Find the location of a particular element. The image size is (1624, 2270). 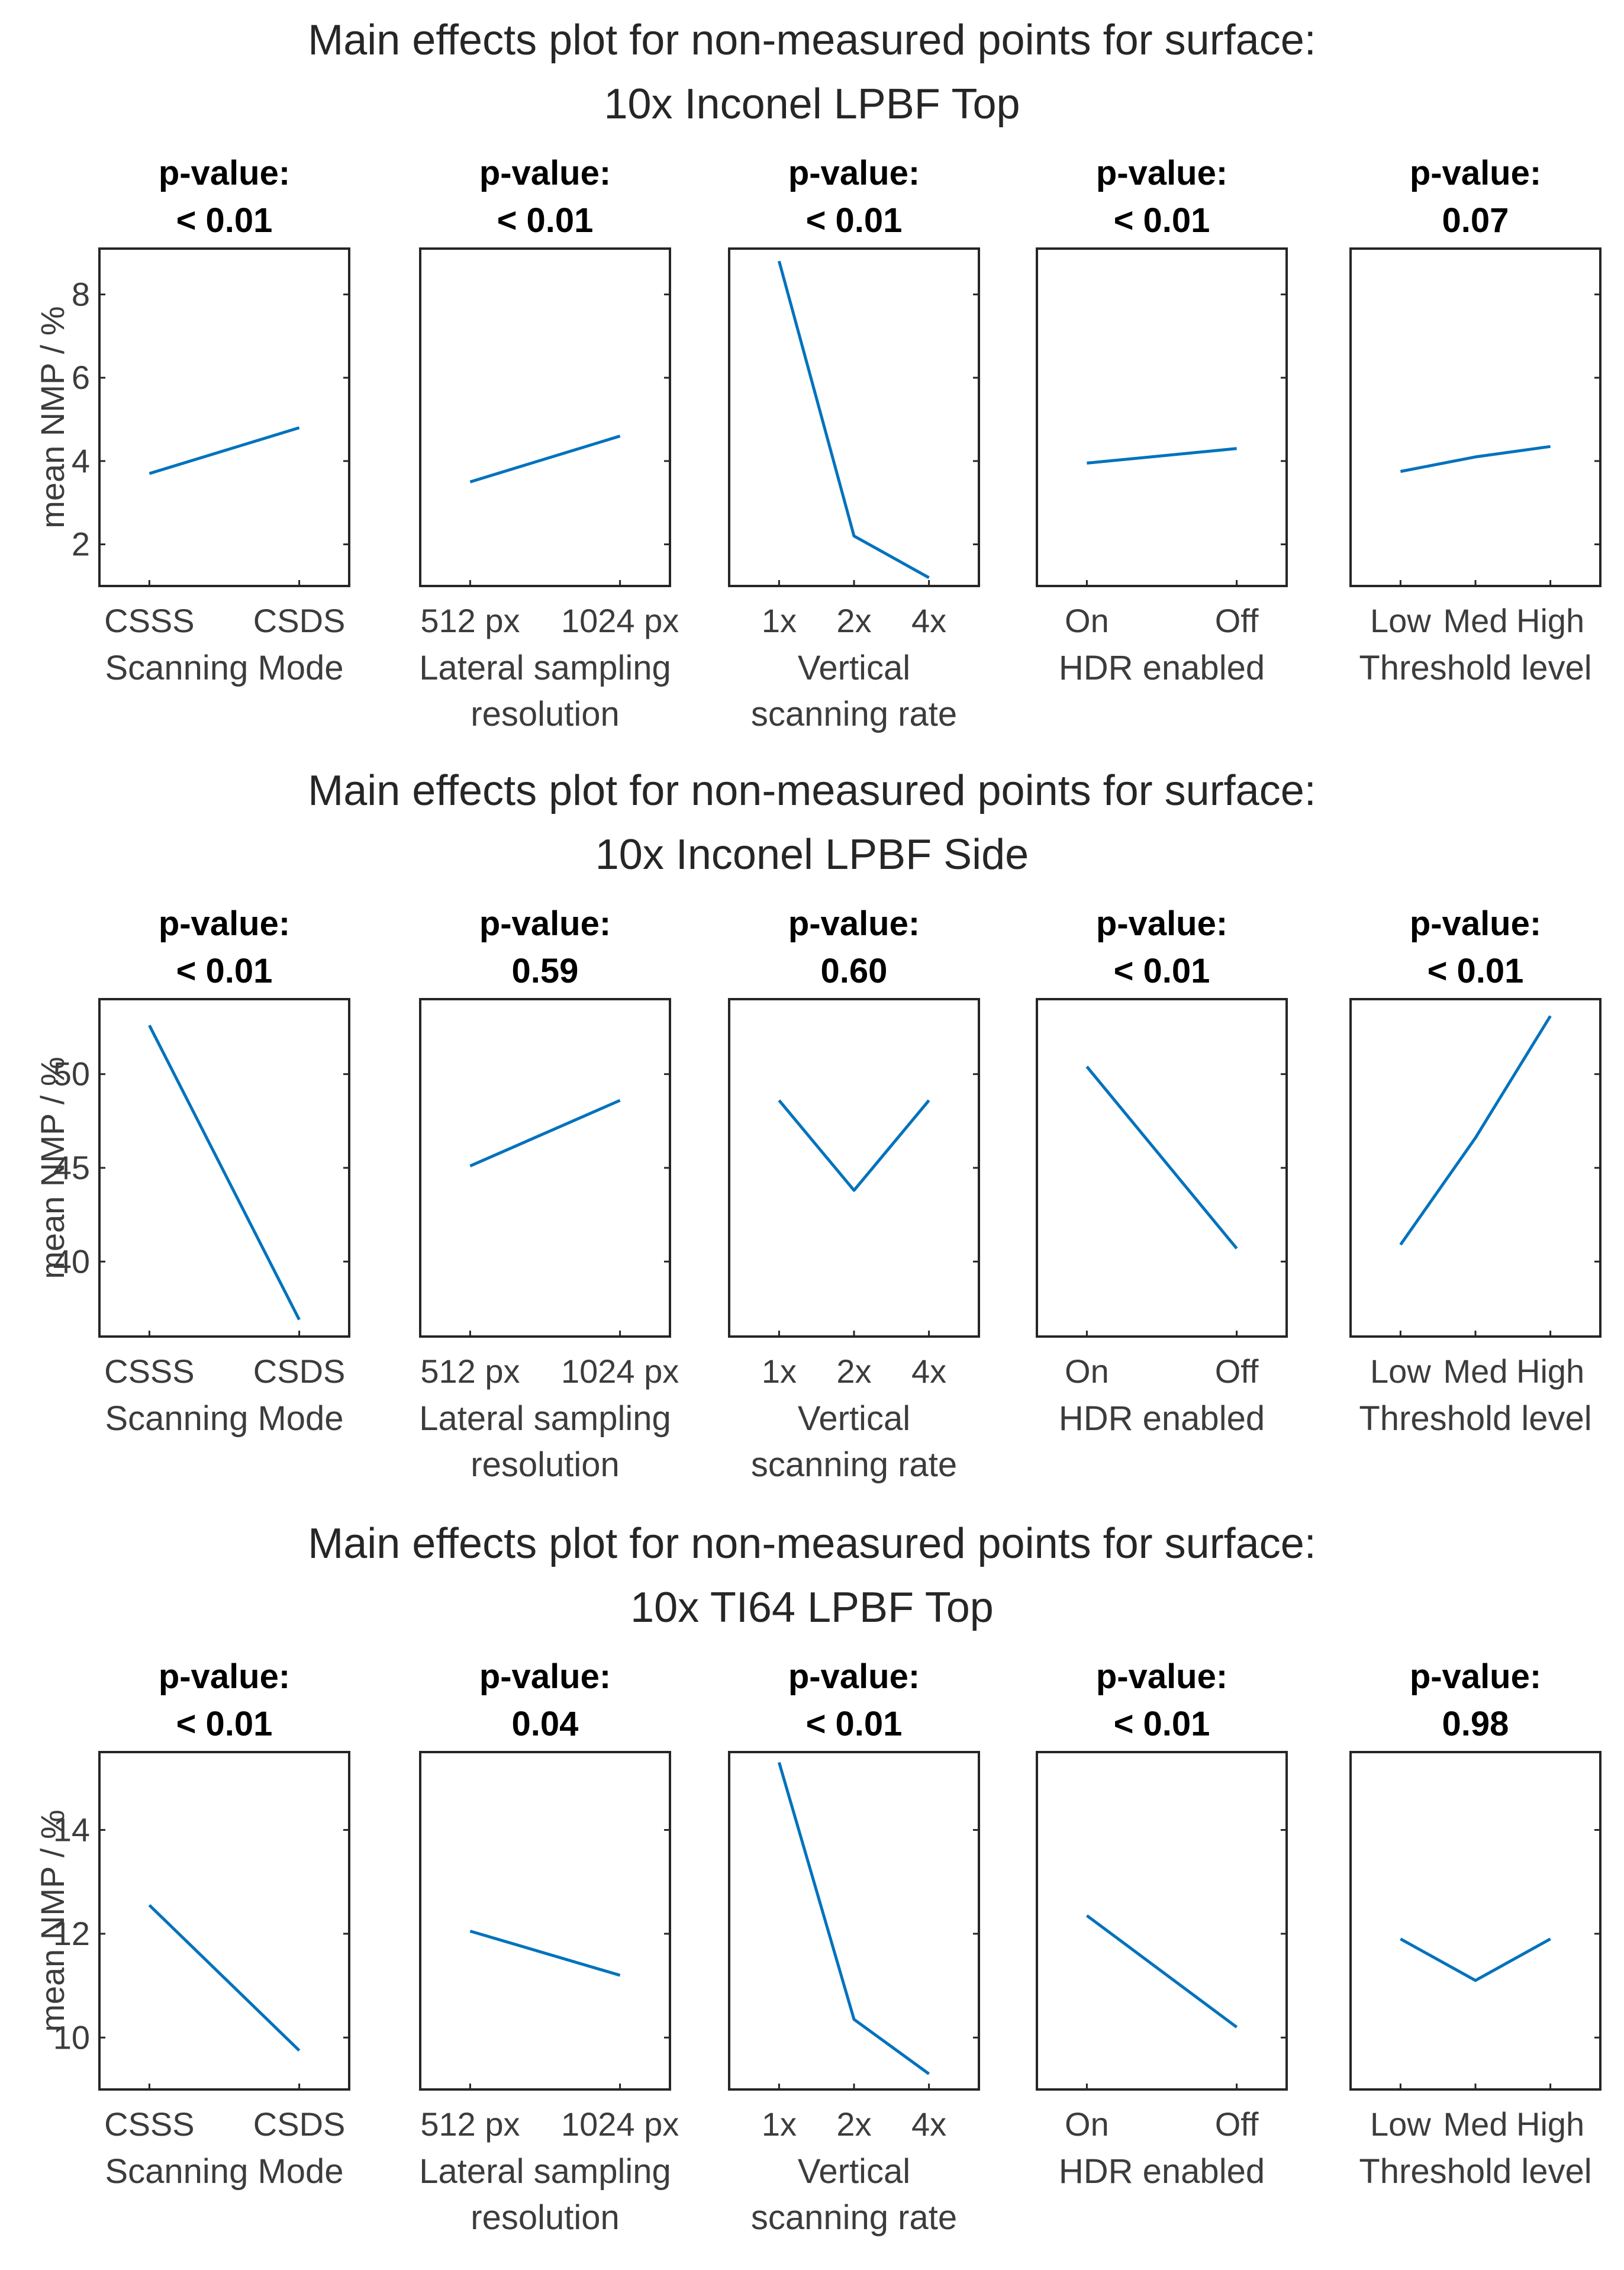

x-tick-label: 1024 px is located at coordinates (620, 2124).